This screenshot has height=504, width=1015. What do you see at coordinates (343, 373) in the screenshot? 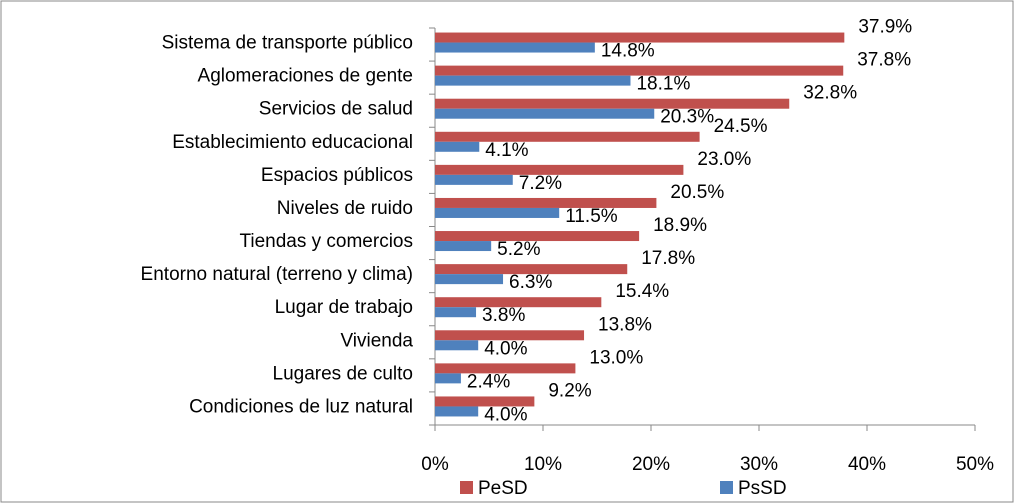
I see `y-tick-label: Lugares de culto` at bounding box center [343, 373].